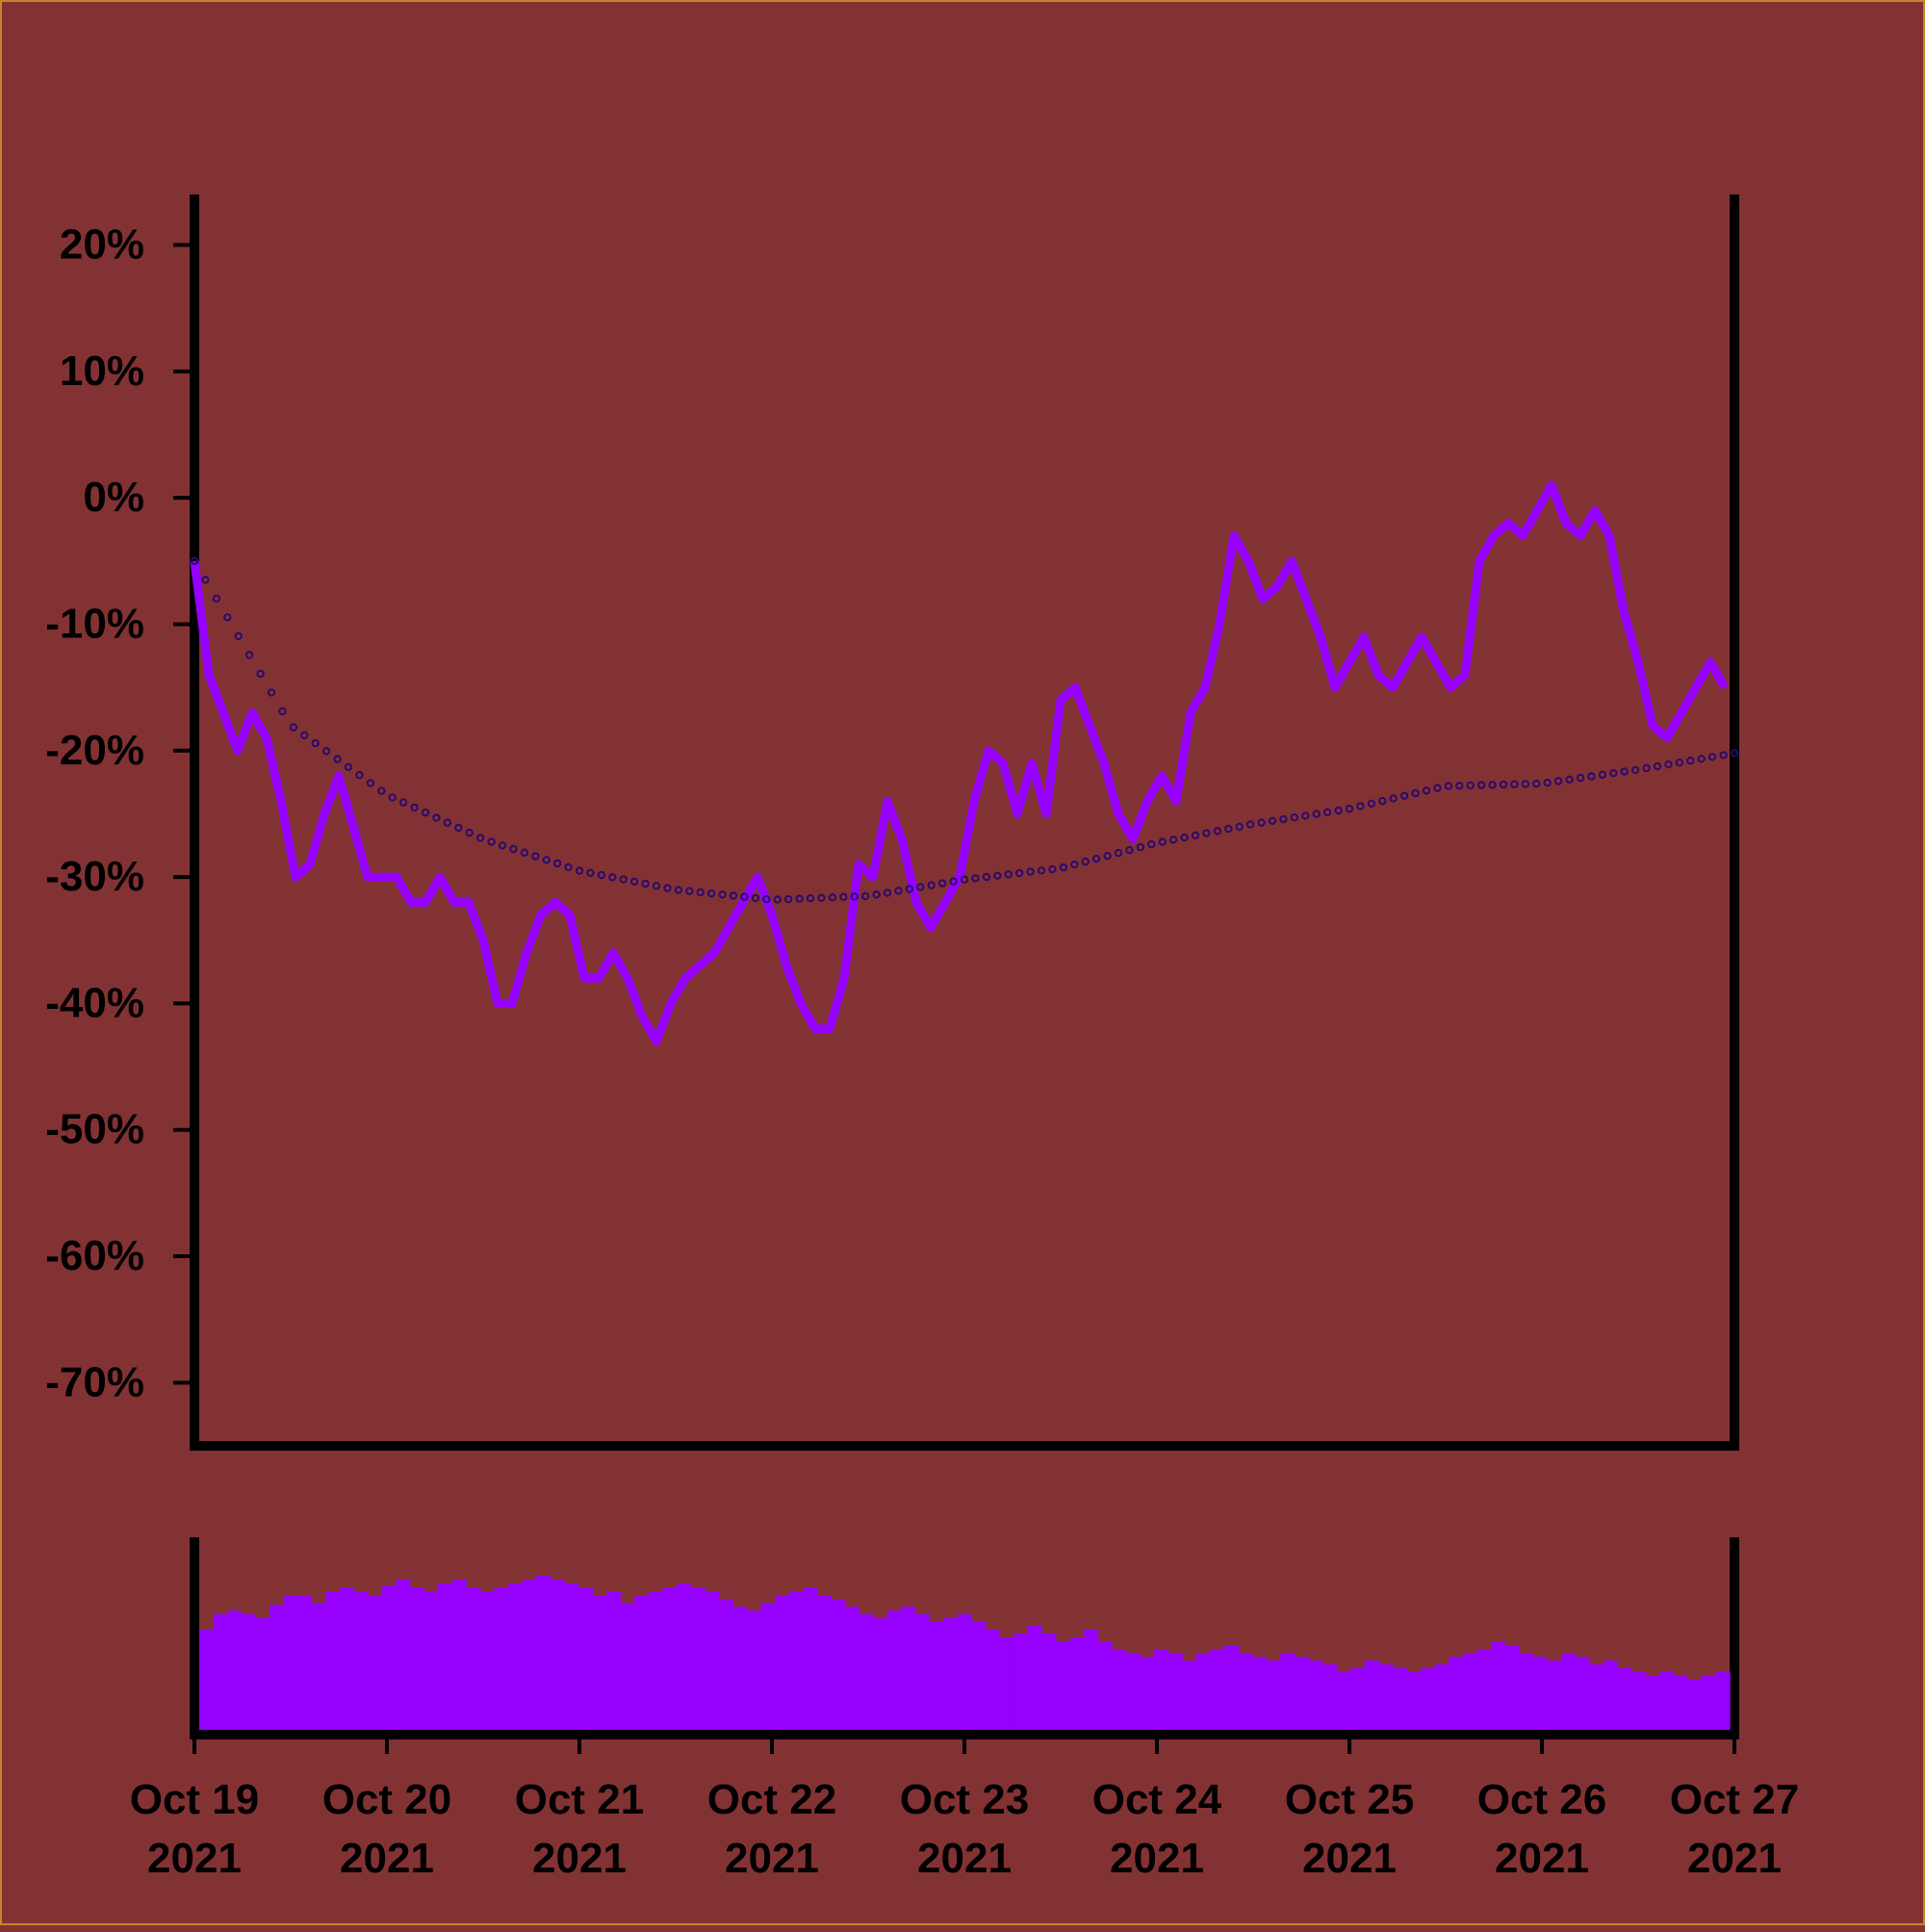  Describe the element at coordinates (1157, 1800) in the screenshot. I see `x-tick-label-date: Oct 24` at that location.